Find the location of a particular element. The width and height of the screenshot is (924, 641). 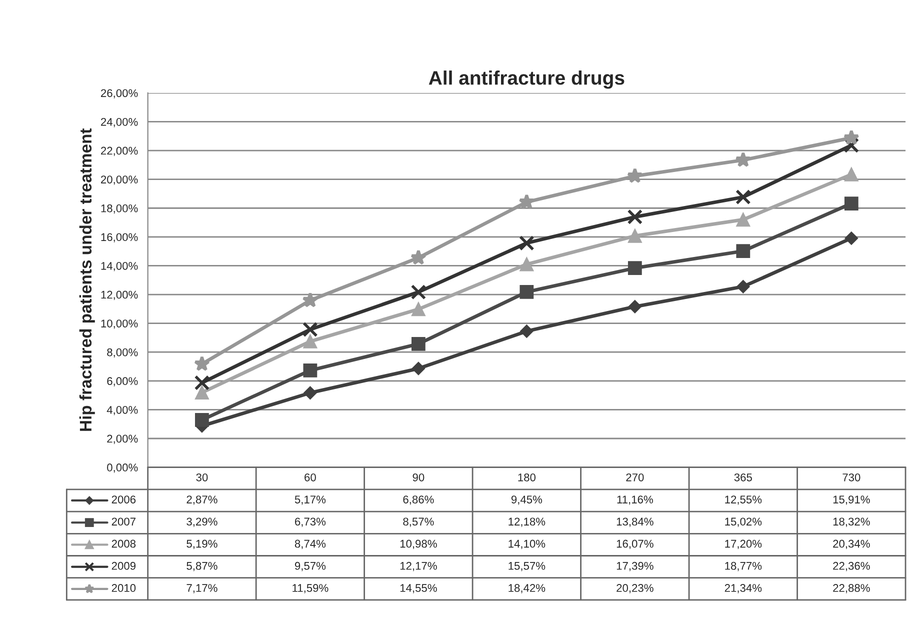

y-tick-label: 26,00% is located at coordinates (119, 93).